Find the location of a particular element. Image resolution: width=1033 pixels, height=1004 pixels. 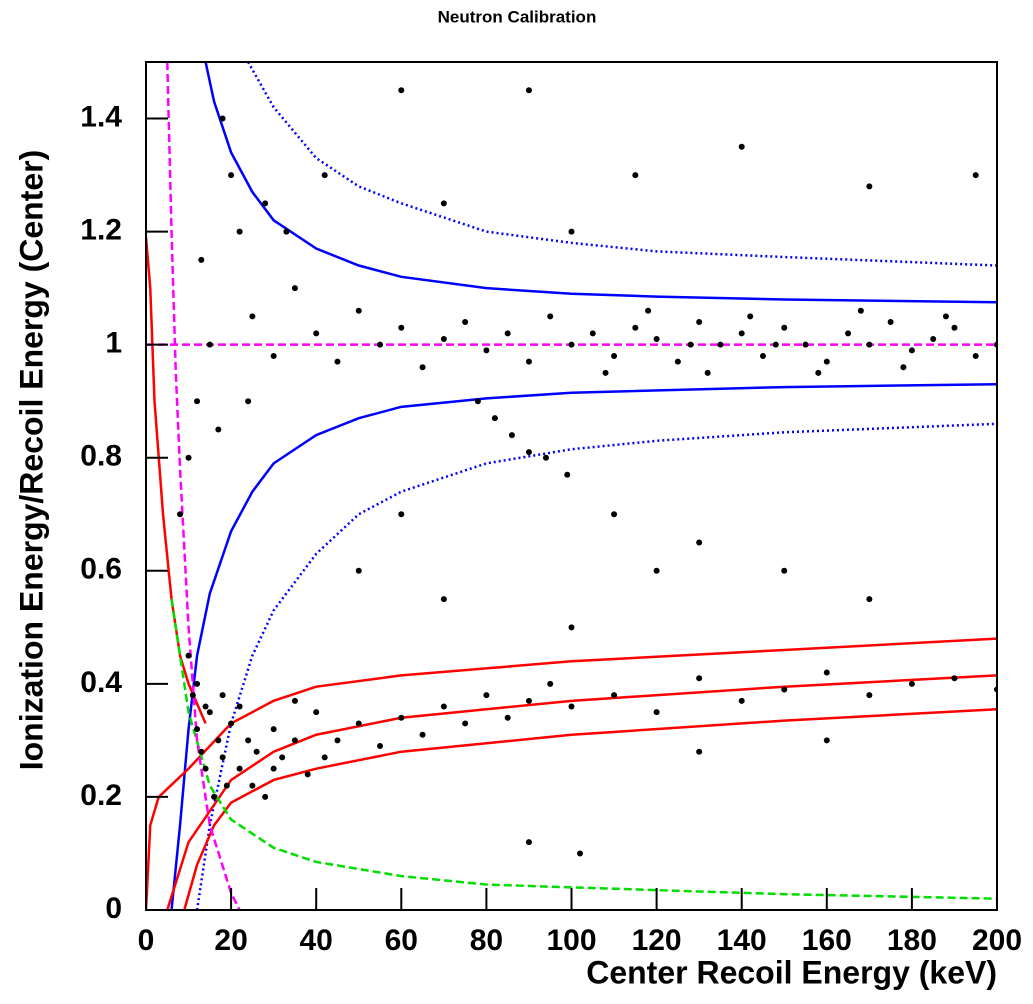

chart-title: Neutron Calibration is located at coordinates (517, 16).